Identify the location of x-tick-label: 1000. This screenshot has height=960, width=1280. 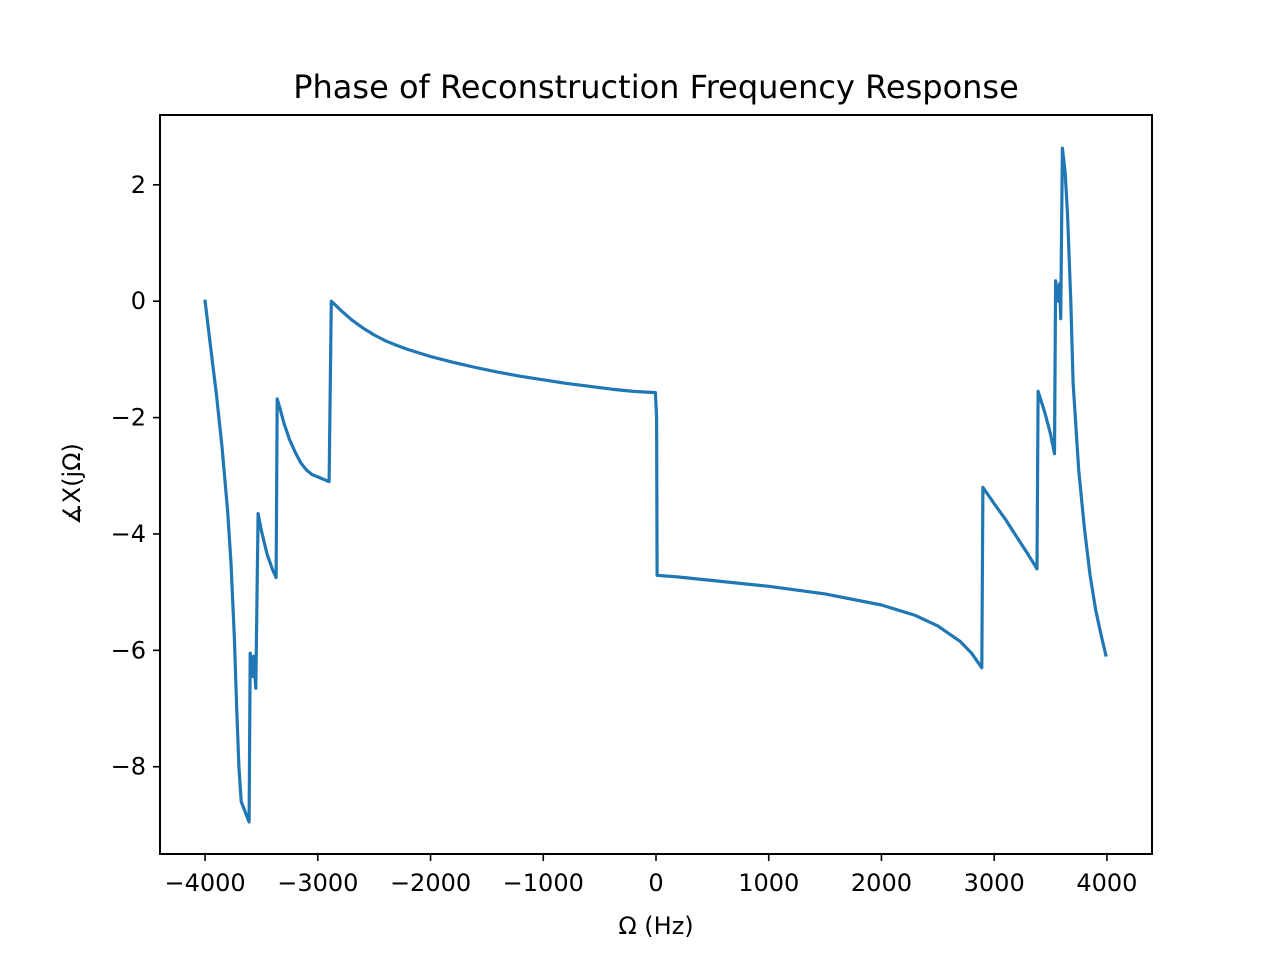
(768, 883).